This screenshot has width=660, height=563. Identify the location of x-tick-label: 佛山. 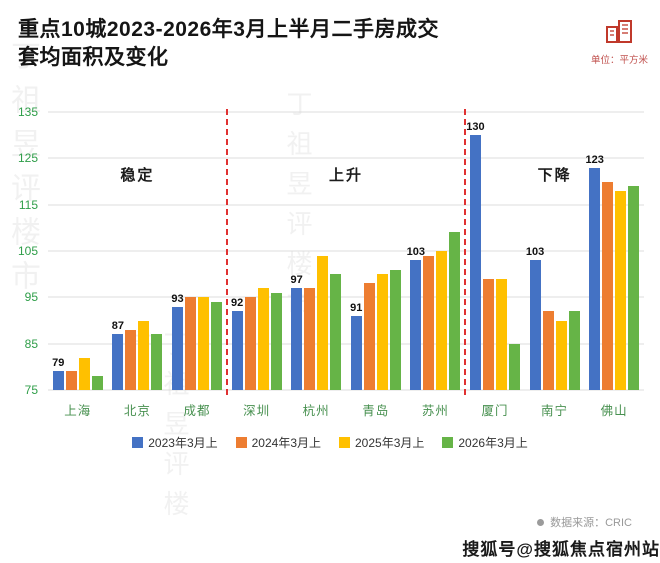
(614, 411).